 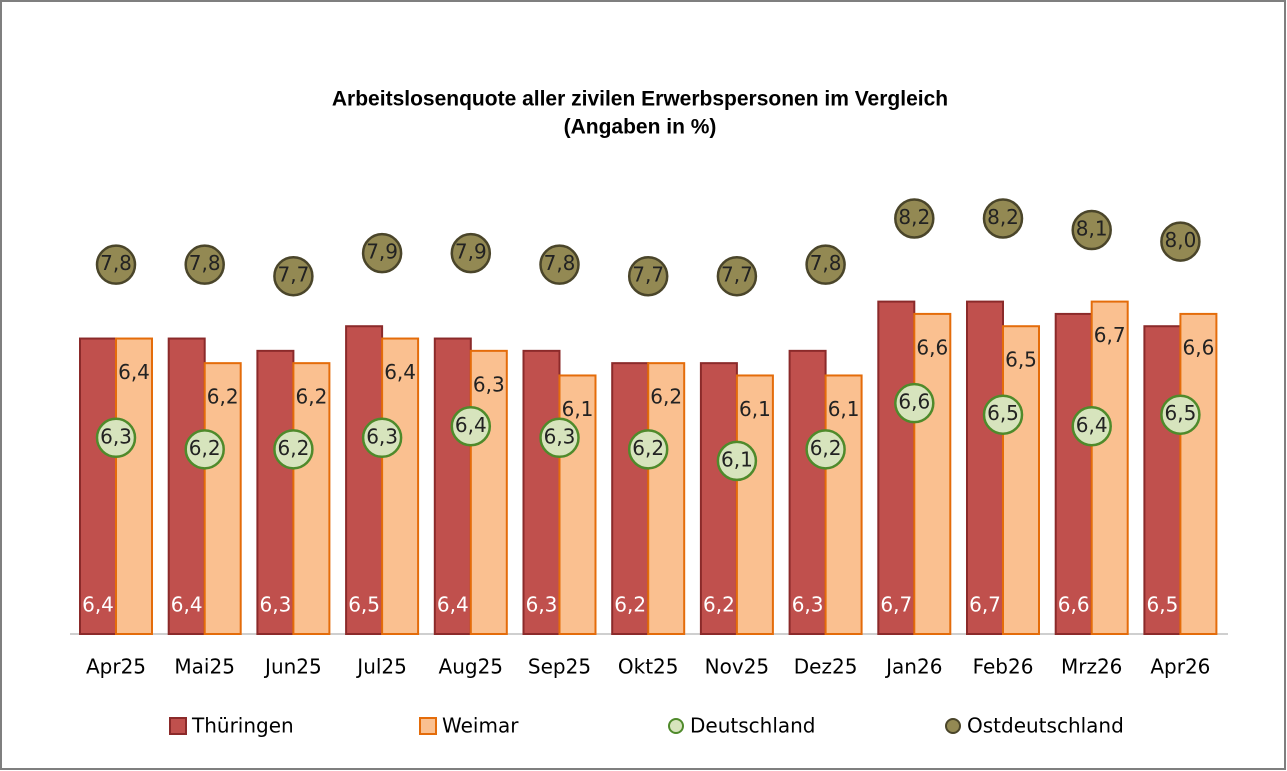 What do you see at coordinates (559, 667) in the screenshot?
I see `x-tick-label: Sep25` at bounding box center [559, 667].